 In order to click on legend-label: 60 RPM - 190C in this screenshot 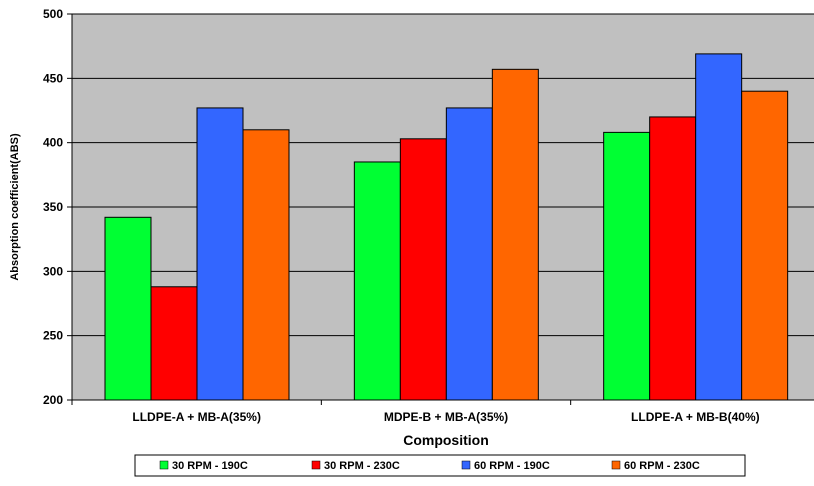, I will do `click(512, 466)`.